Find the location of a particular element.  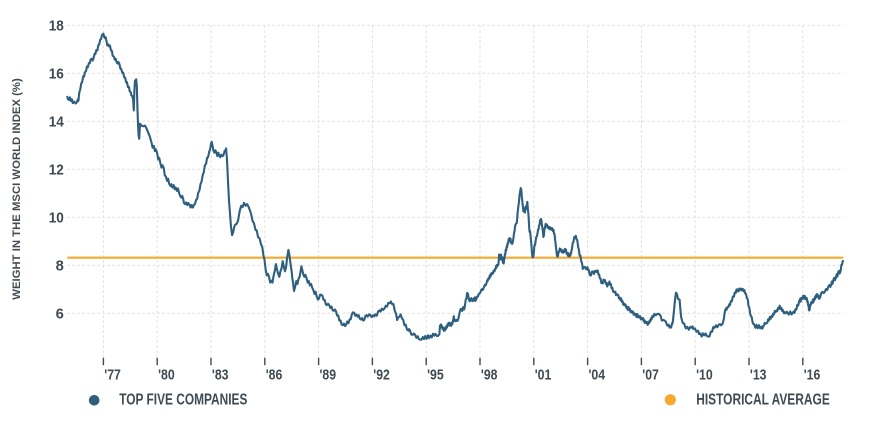

svg-text: 14 is located at coordinates (57, 122).